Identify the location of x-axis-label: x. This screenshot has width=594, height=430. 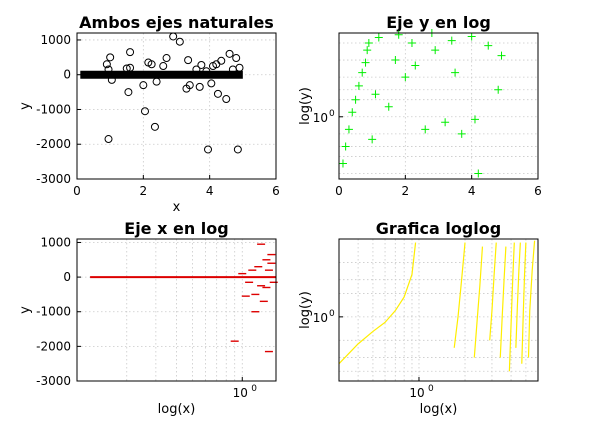
(177, 207).